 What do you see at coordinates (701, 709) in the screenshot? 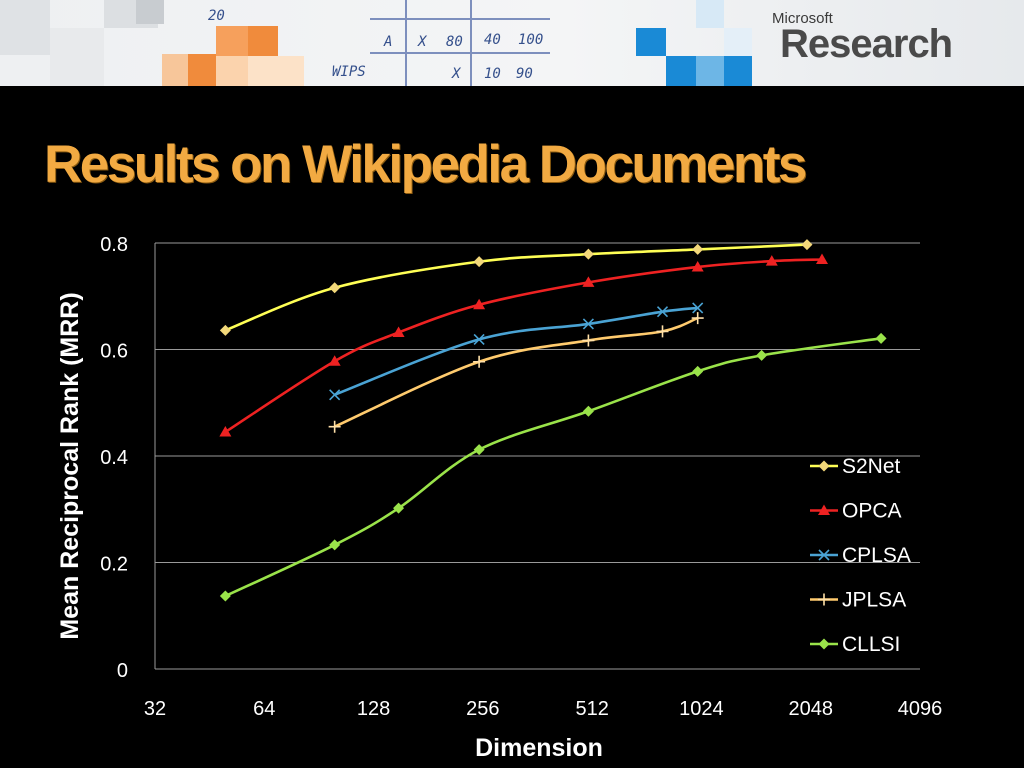
I see `x-tick-label: 1024` at bounding box center [701, 709].